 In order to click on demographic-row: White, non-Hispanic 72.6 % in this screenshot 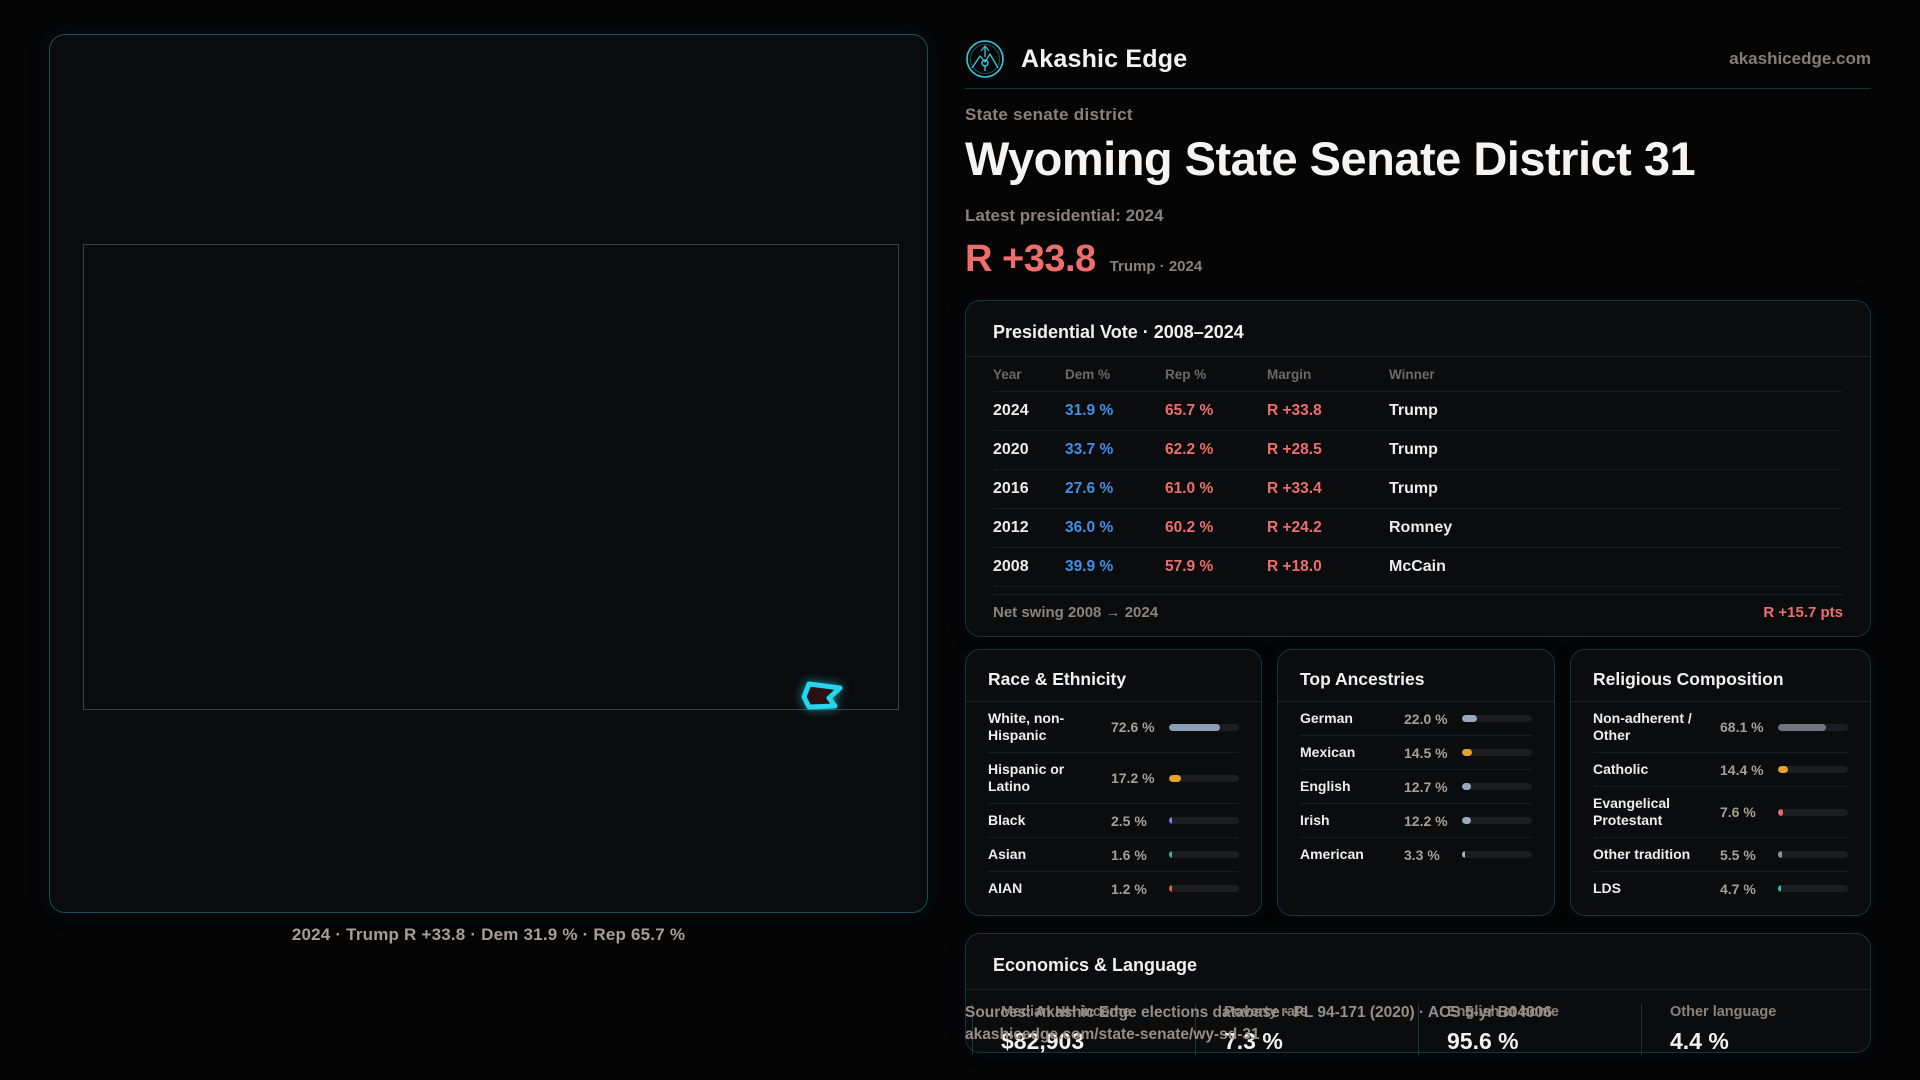, I will do `click(1113, 727)`.